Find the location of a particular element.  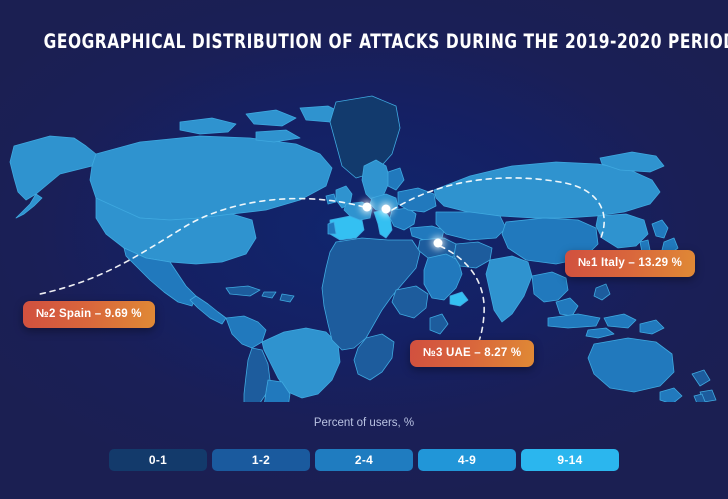

callout-uae: №3 UAE – 8.27 % is located at coordinates (472, 353).